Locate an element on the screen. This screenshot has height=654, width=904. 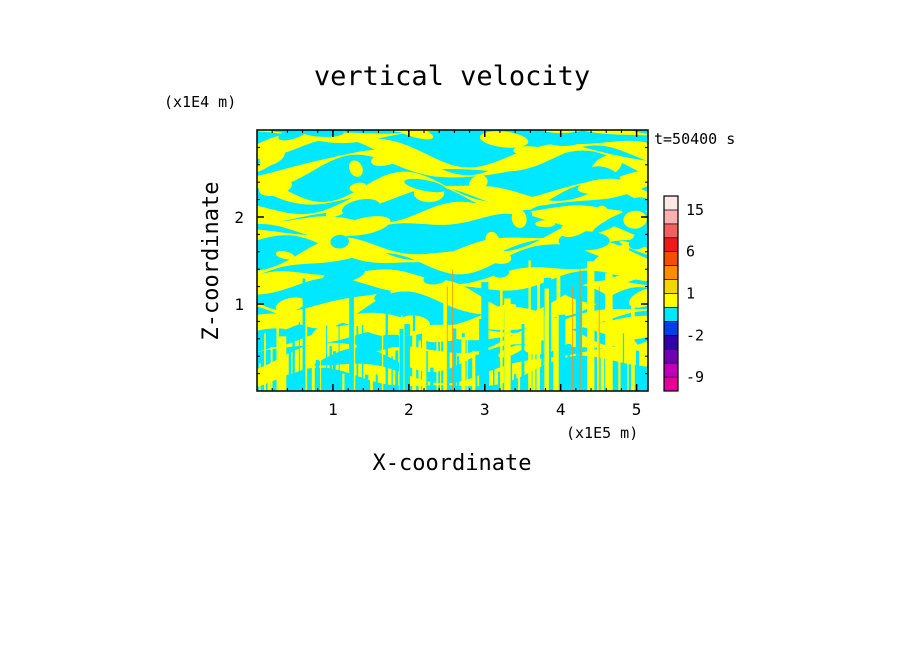
colorbar-label: 1 is located at coordinates (690, 294).